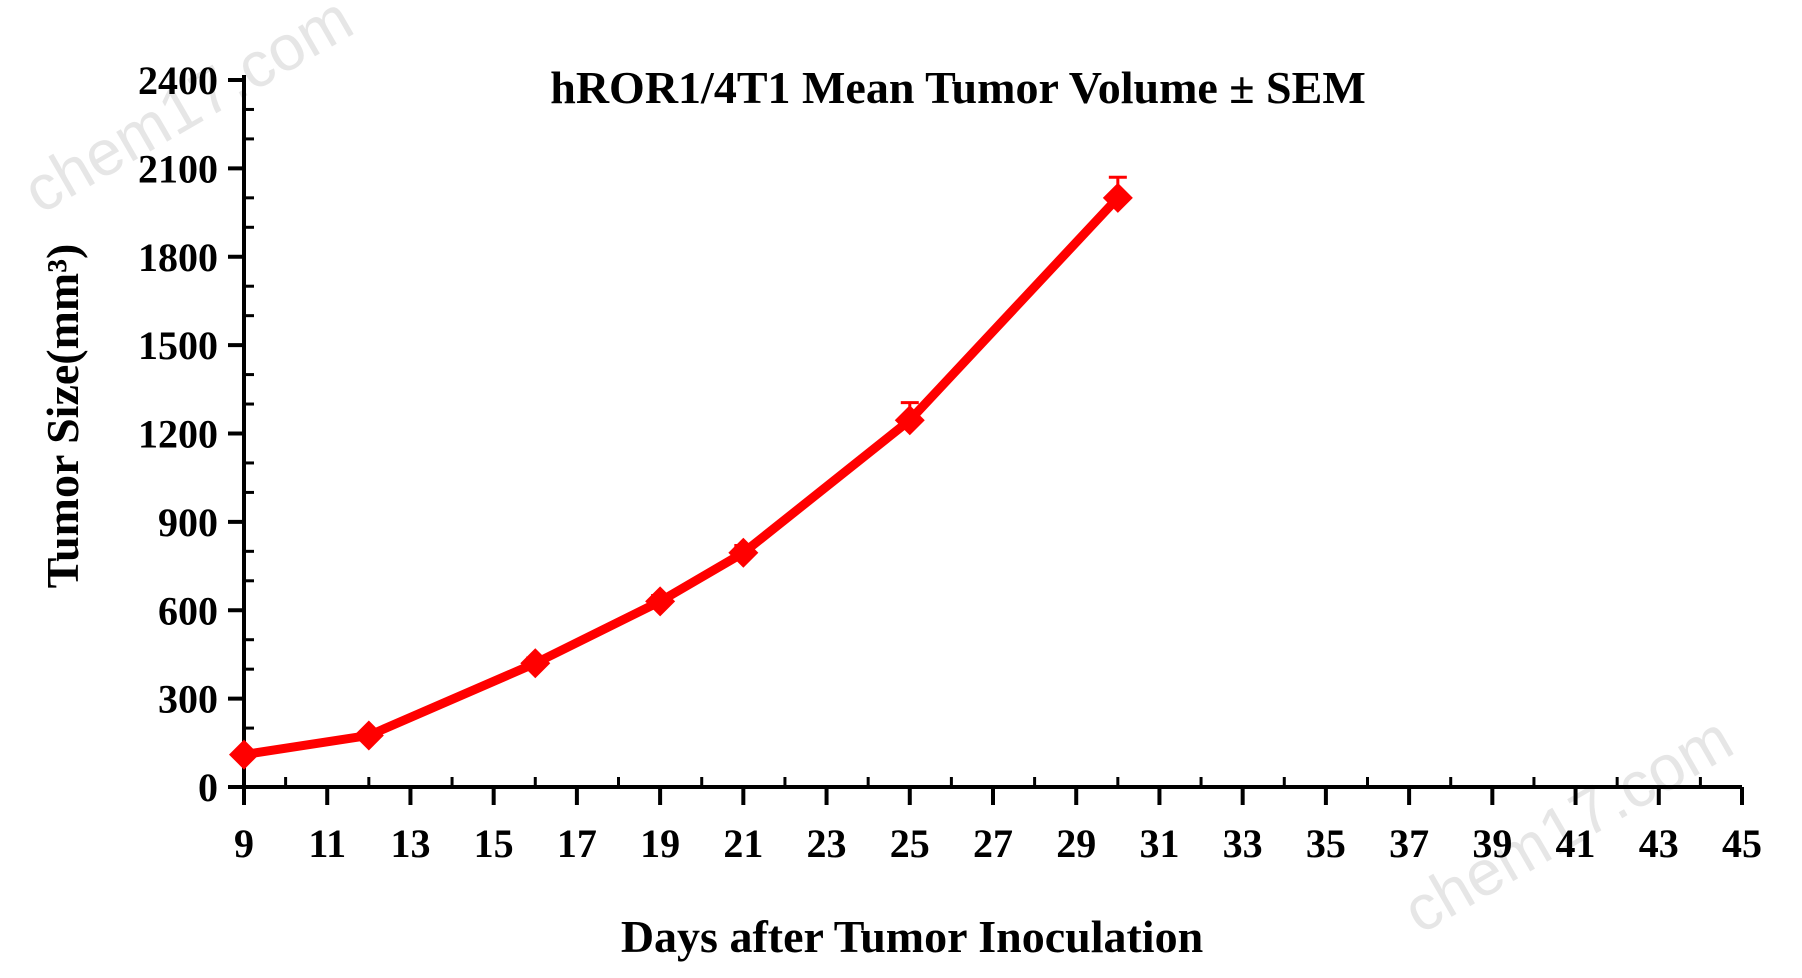 The width and height of the screenshot is (1802, 978). What do you see at coordinates (827, 843) in the screenshot?
I see `x-tick-label: 23` at bounding box center [827, 843].